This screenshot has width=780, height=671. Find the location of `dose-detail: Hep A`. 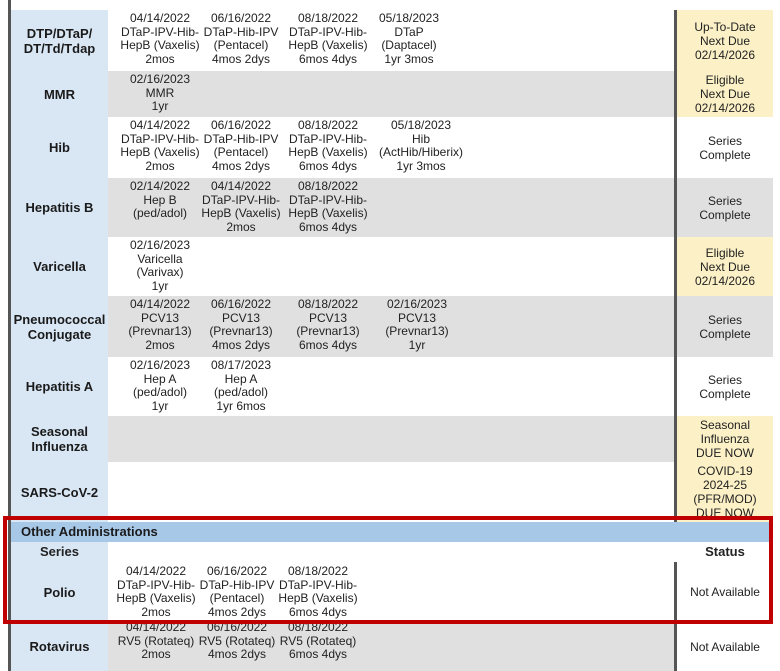

dose-detail: Hep A is located at coordinates (241, 378).